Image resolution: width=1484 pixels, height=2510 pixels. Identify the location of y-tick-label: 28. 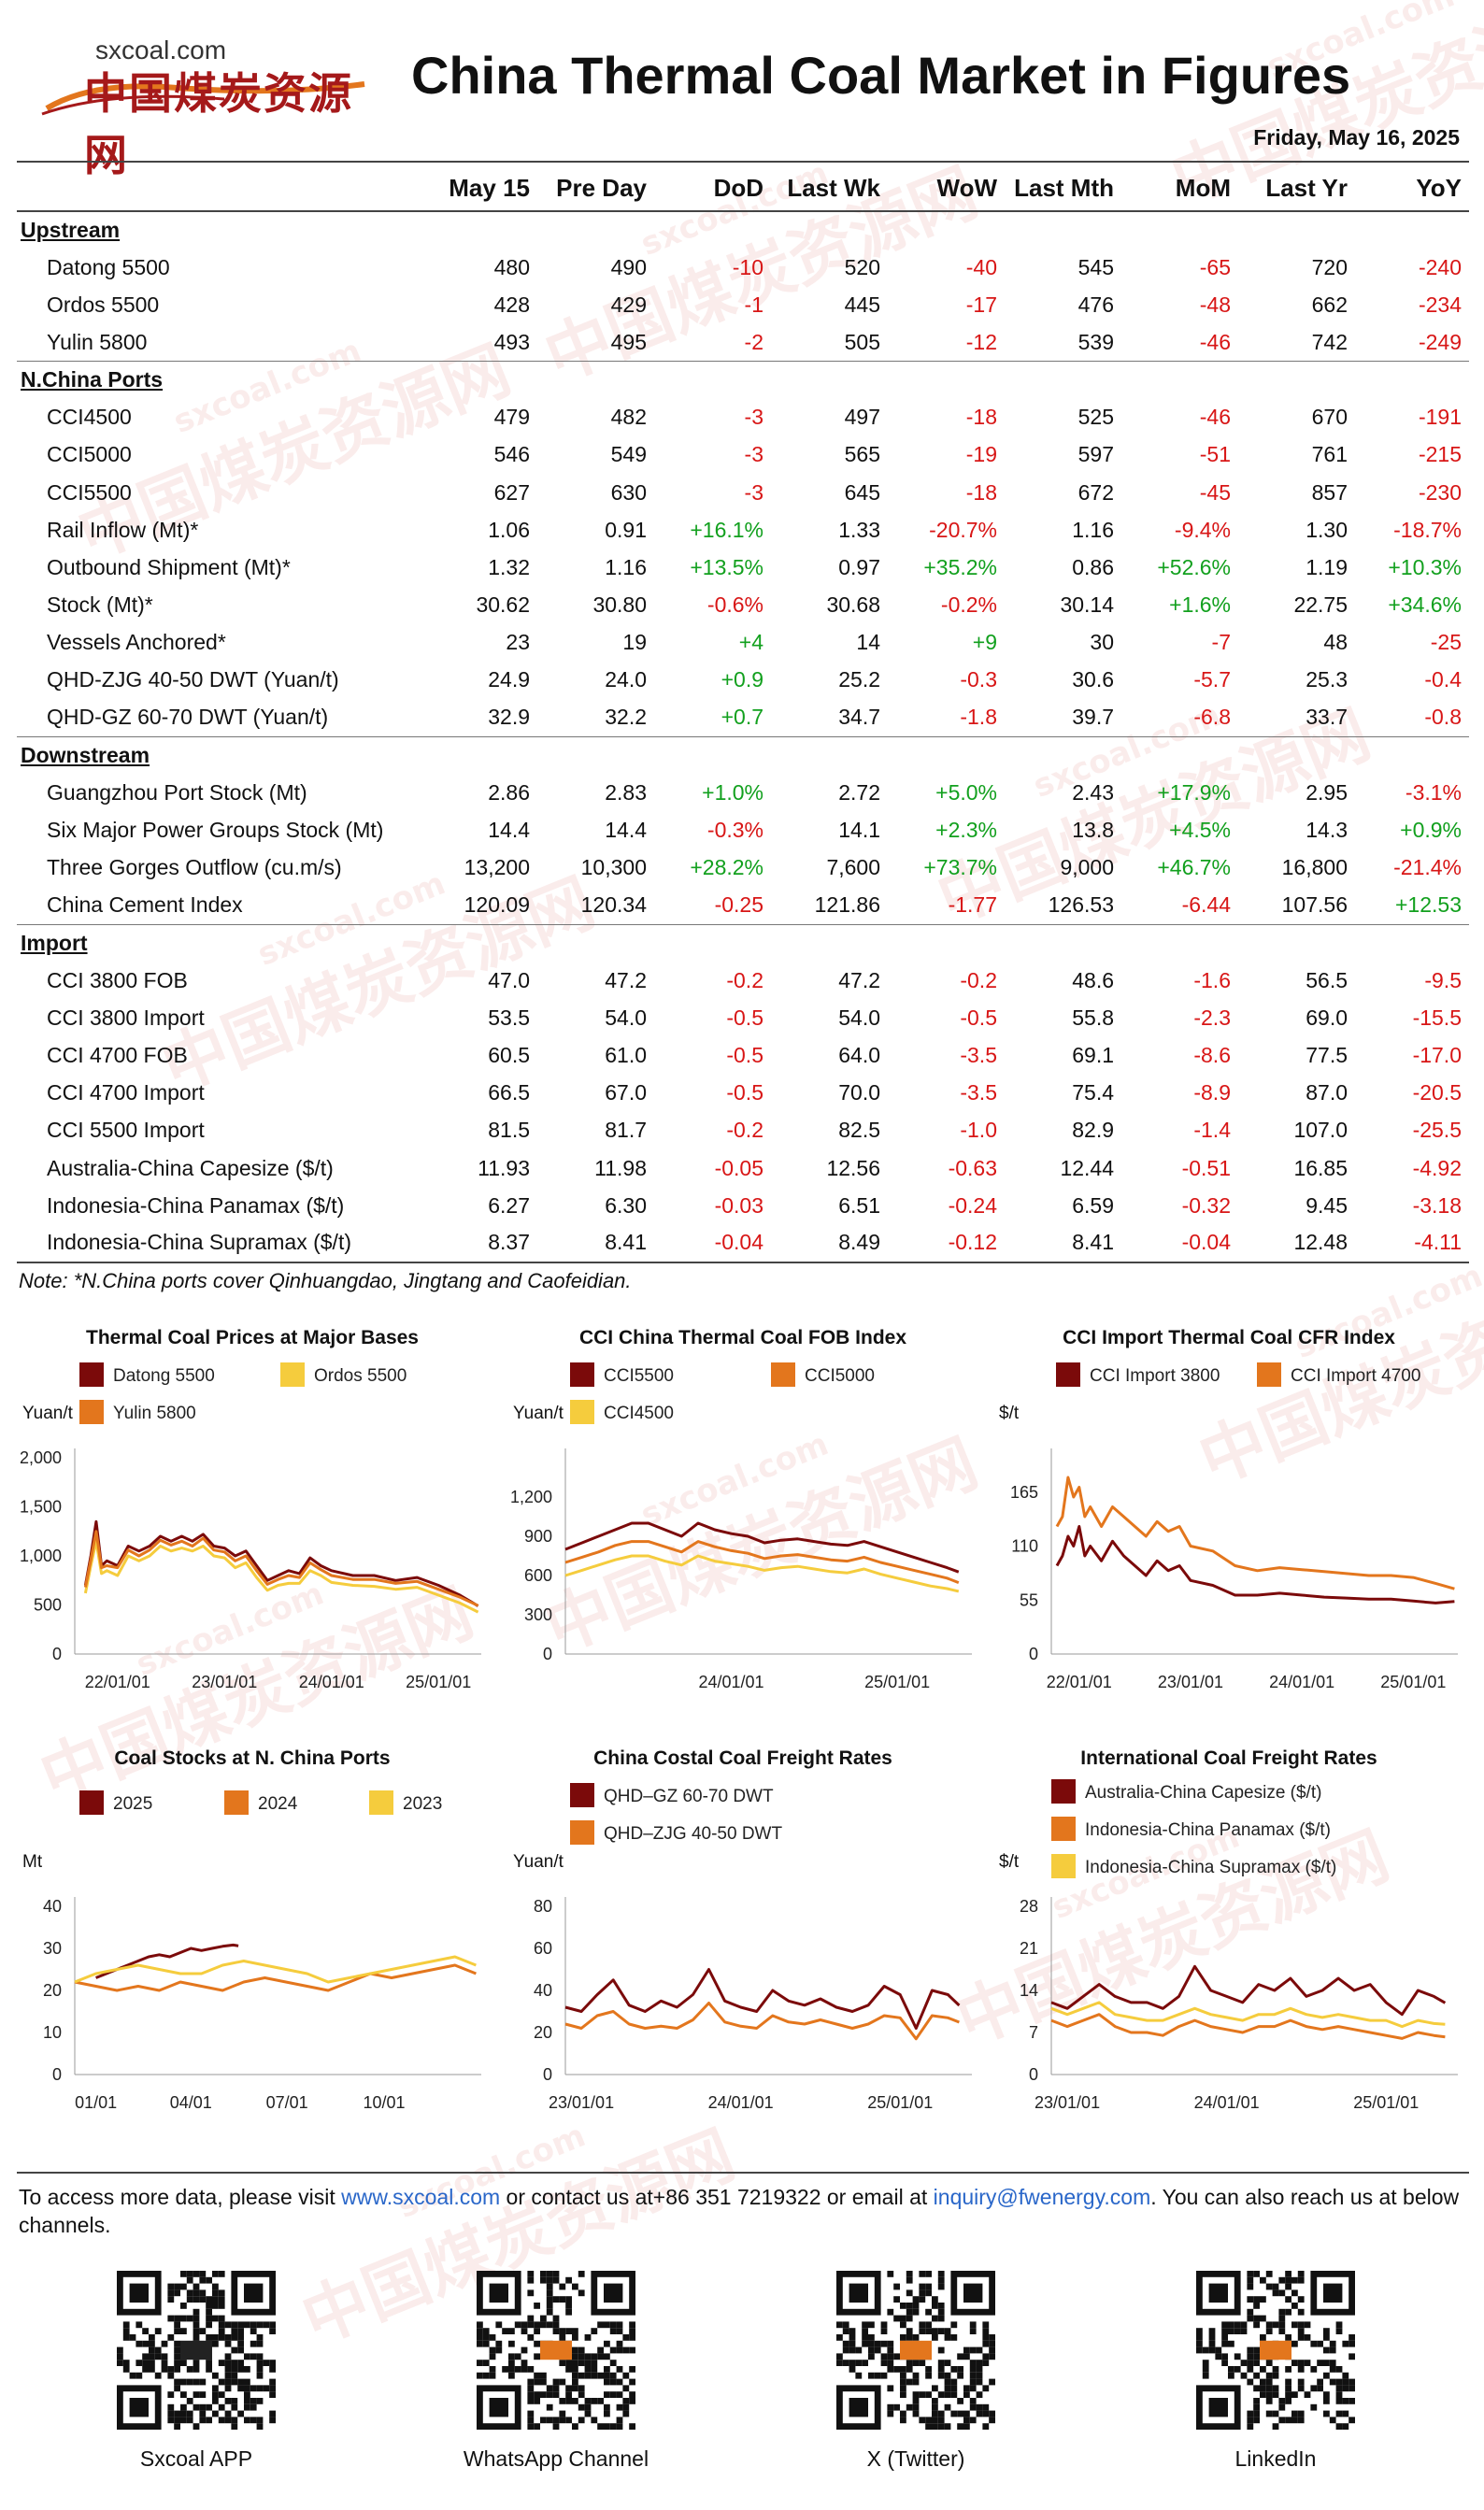
(1029, 1906).